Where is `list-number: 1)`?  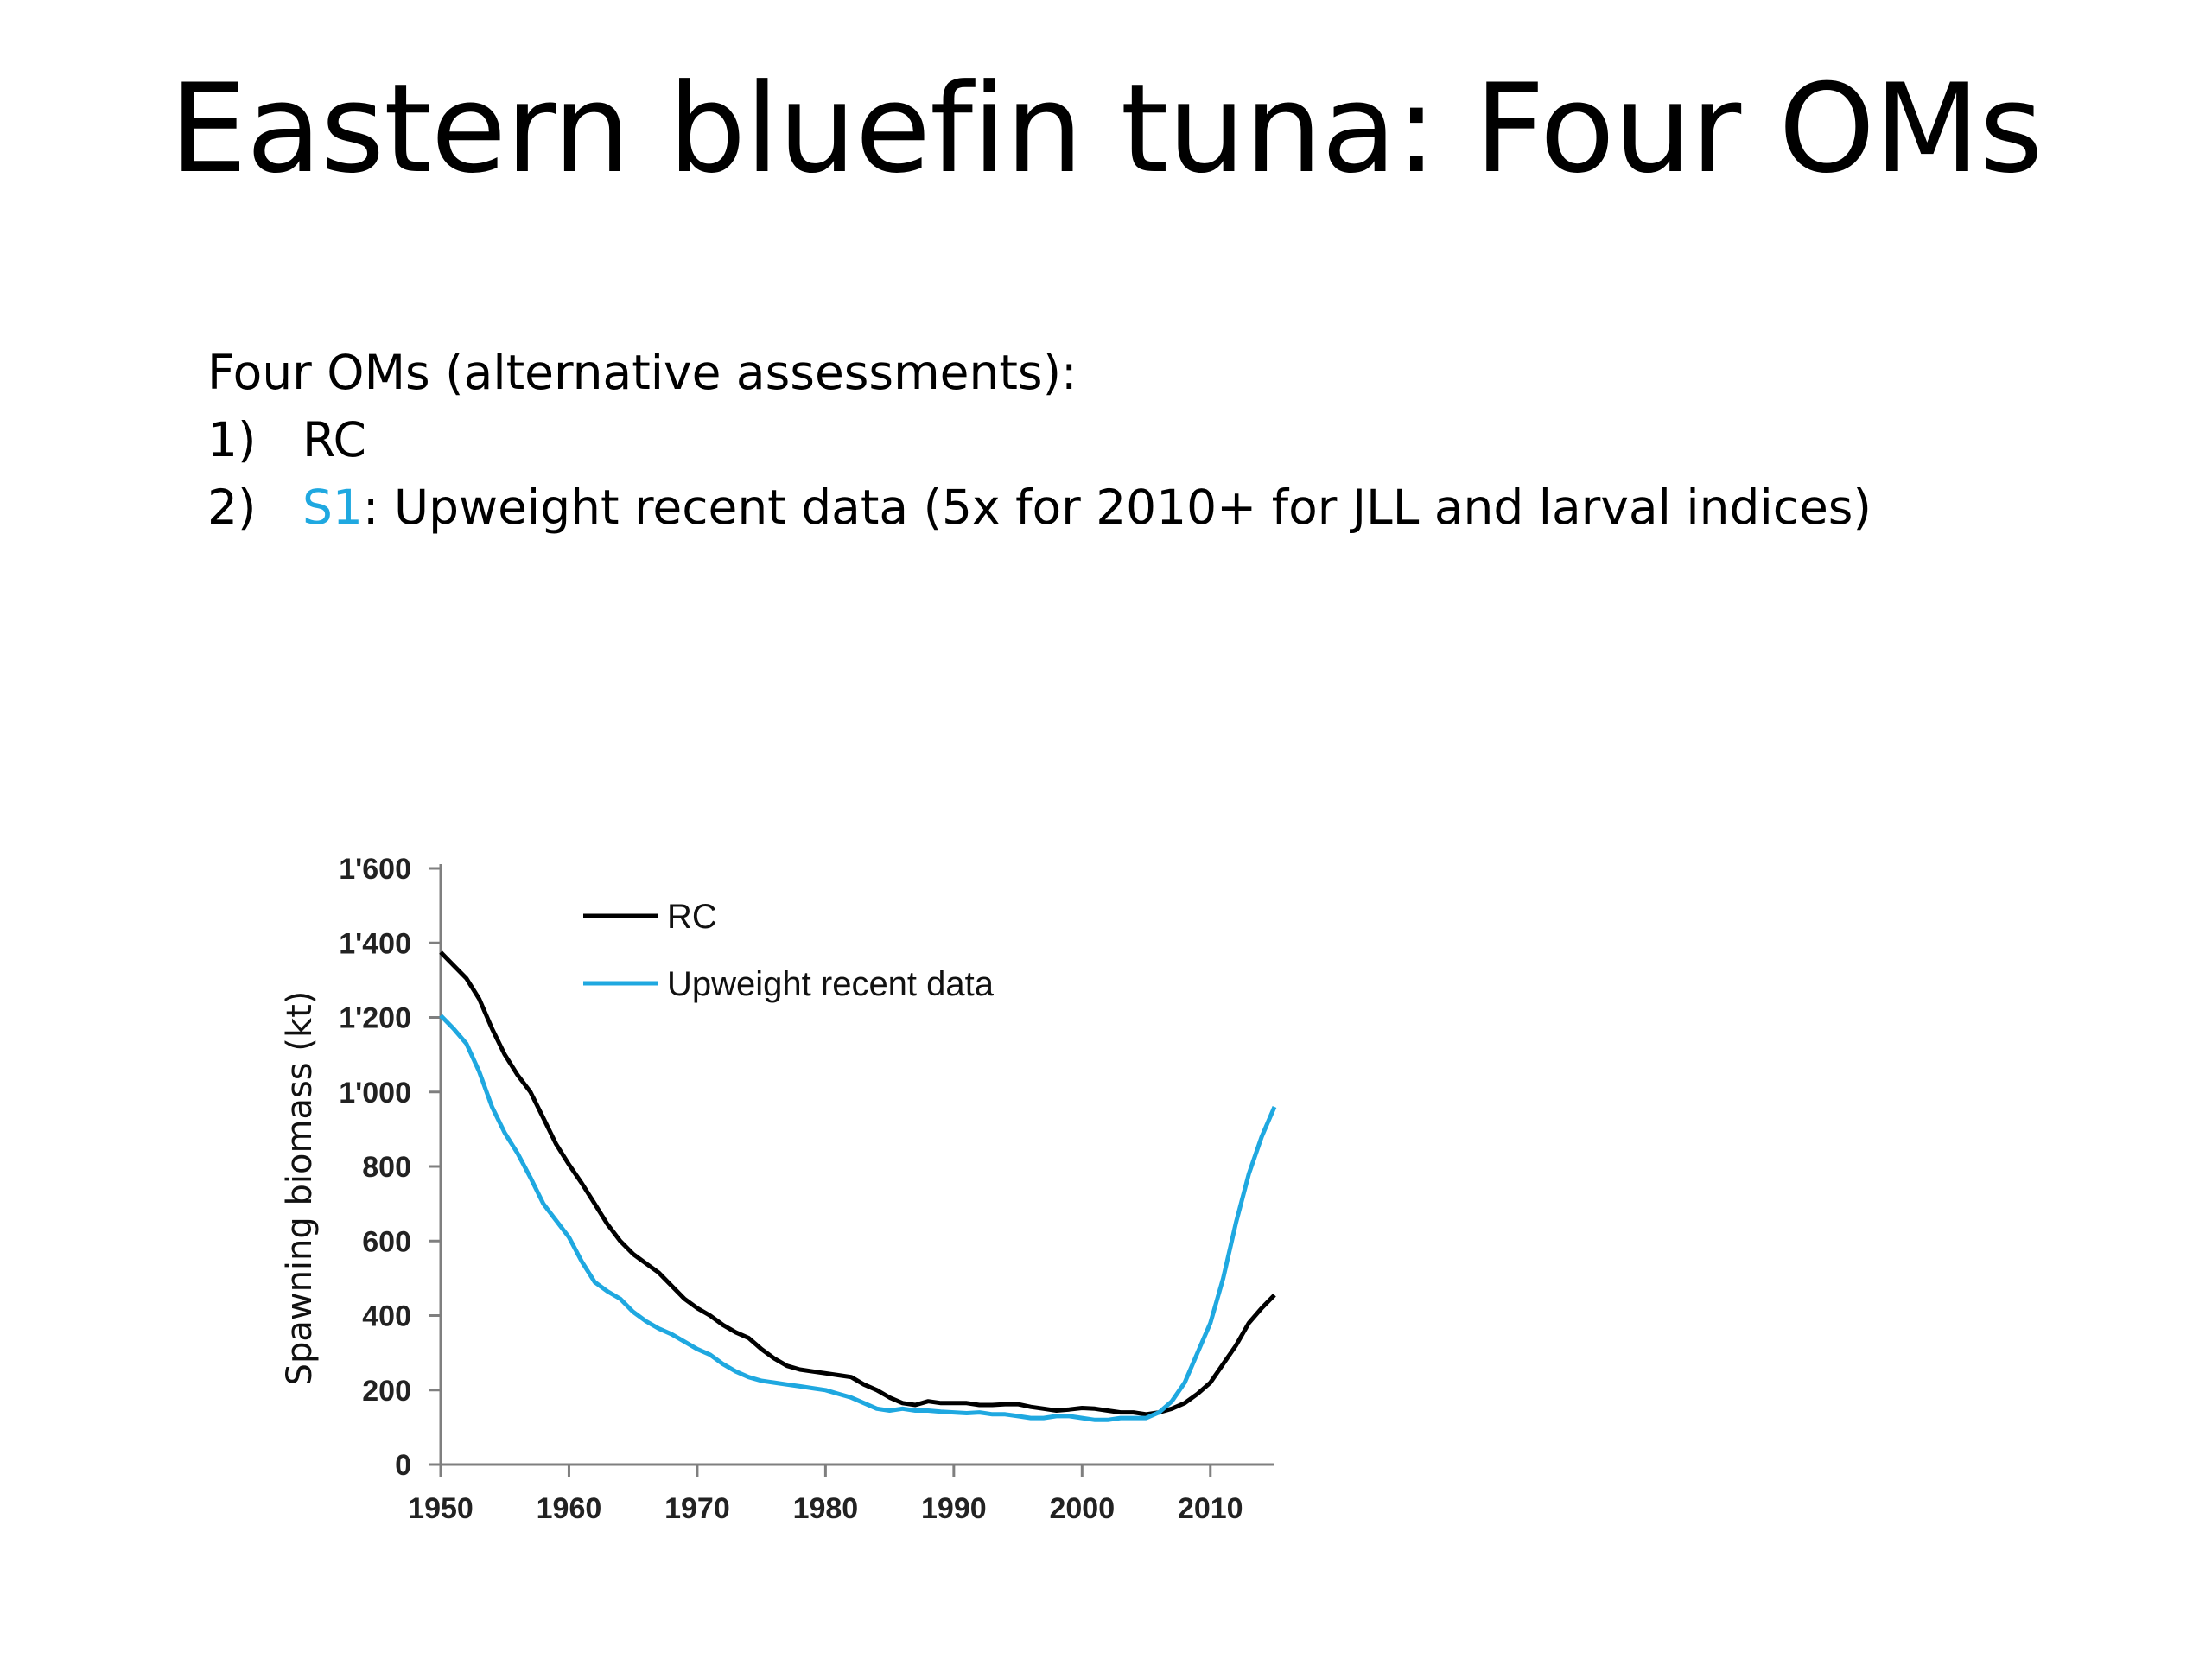 list-number: 1) is located at coordinates (232, 439).